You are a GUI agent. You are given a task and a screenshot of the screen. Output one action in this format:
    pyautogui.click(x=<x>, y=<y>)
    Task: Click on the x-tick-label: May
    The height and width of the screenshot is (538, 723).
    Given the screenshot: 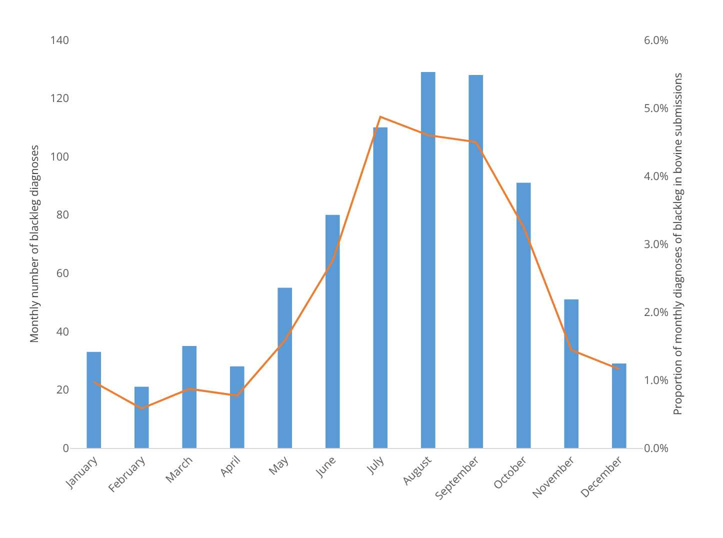 What is the action you would take?
    pyautogui.click(x=279, y=465)
    